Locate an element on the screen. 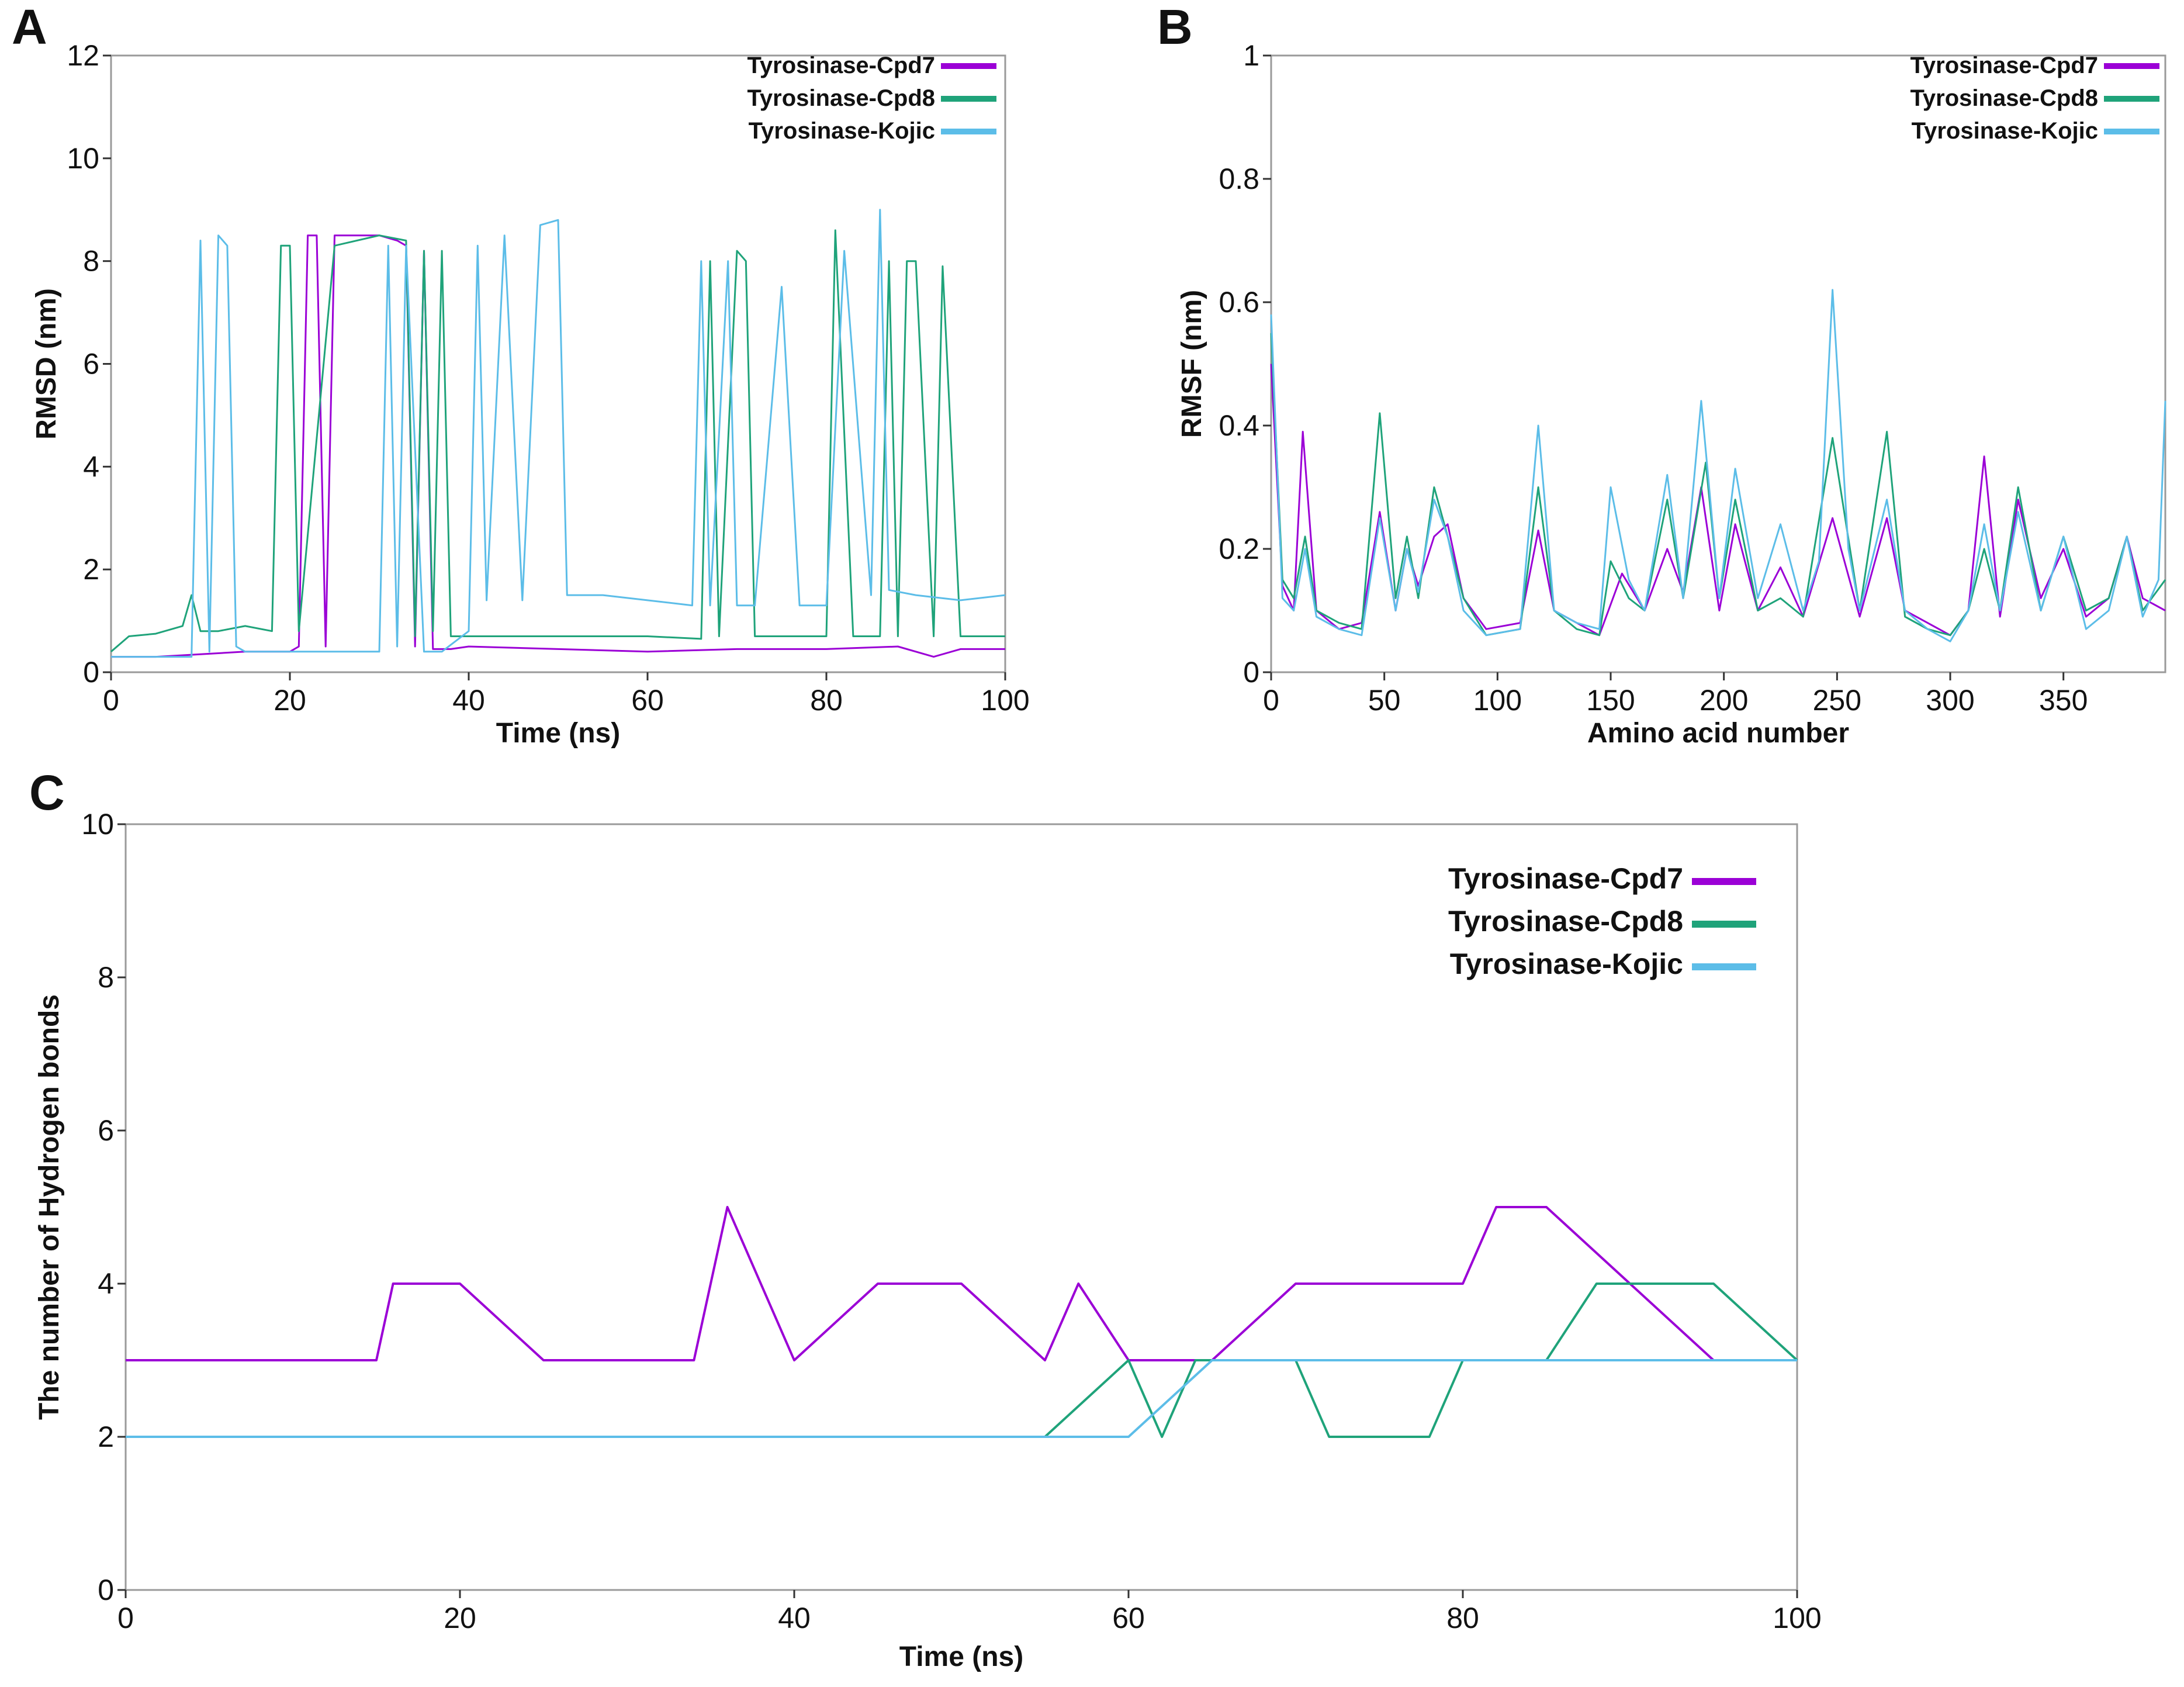 The image size is (2184, 1687). y-tick-label-b: 0.6 is located at coordinates (1239, 302).